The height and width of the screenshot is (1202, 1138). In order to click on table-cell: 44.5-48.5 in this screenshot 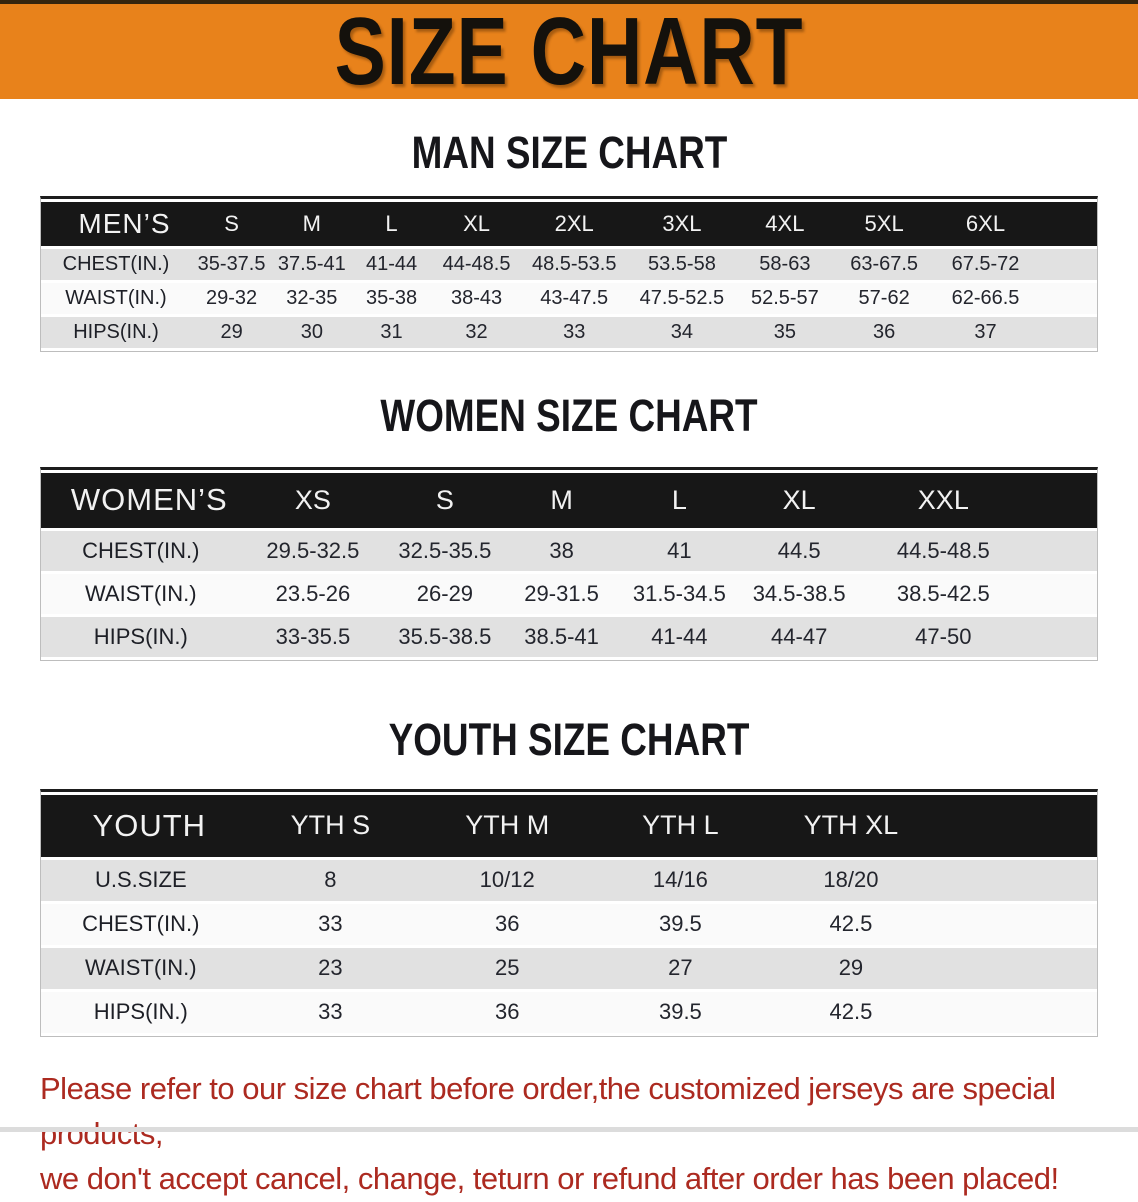, I will do `click(943, 550)`.